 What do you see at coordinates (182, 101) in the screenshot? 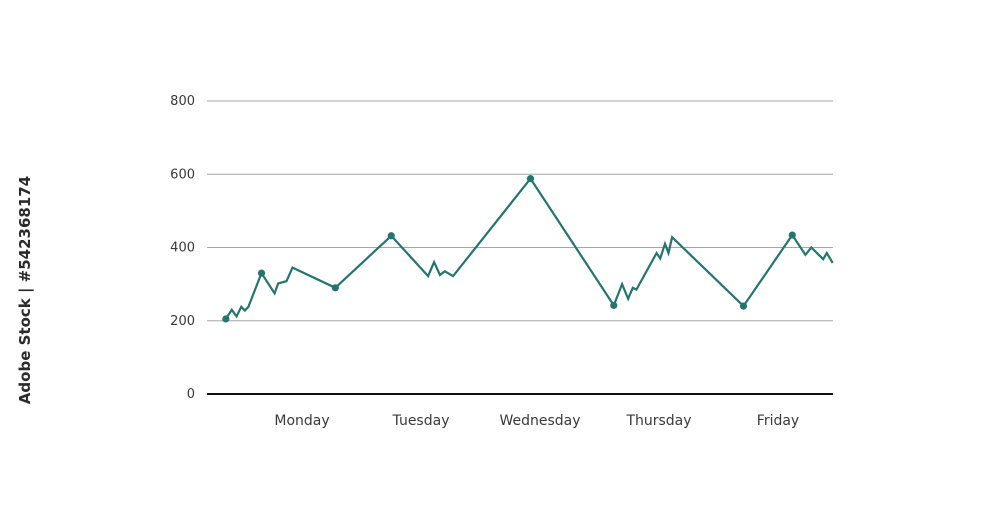
I see `y-tick-label: 800` at bounding box center [182, 101].